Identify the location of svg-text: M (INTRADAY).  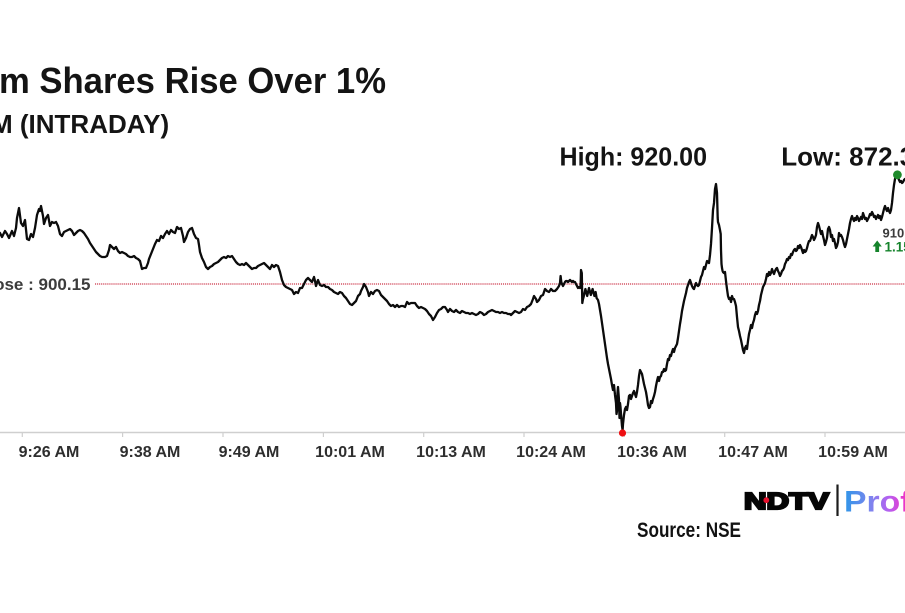
(84, 124).